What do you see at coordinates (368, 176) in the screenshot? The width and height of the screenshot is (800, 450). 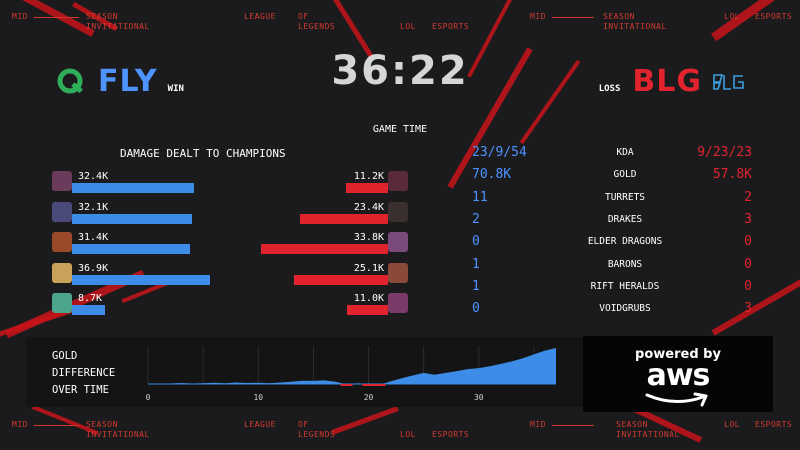 I see `right-damage-value: 11.2K` at bounding box center [368, 176].